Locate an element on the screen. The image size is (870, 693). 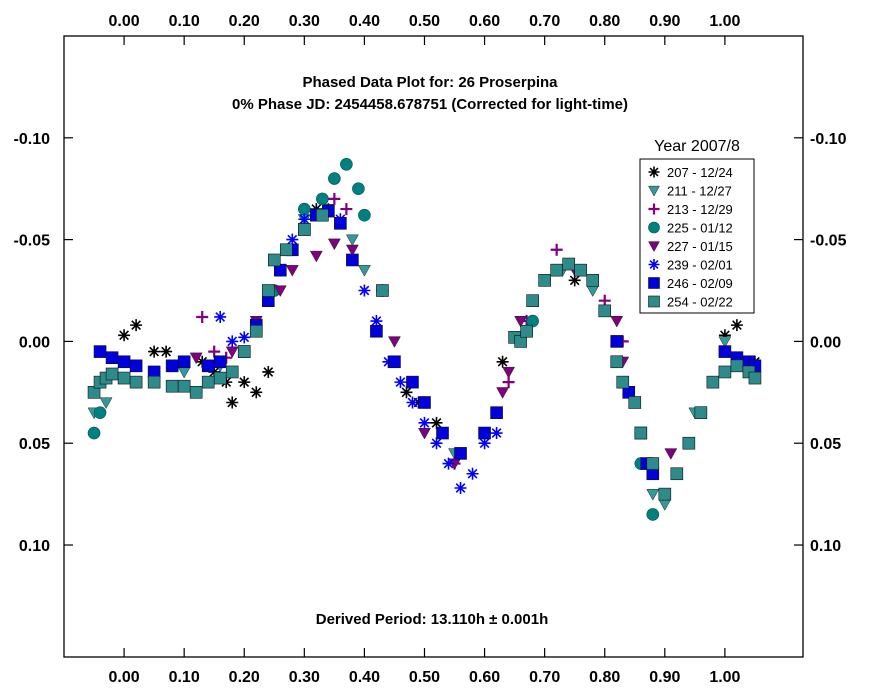
legend-item: 227 - 01/15 is located at coordinates (690, 246).